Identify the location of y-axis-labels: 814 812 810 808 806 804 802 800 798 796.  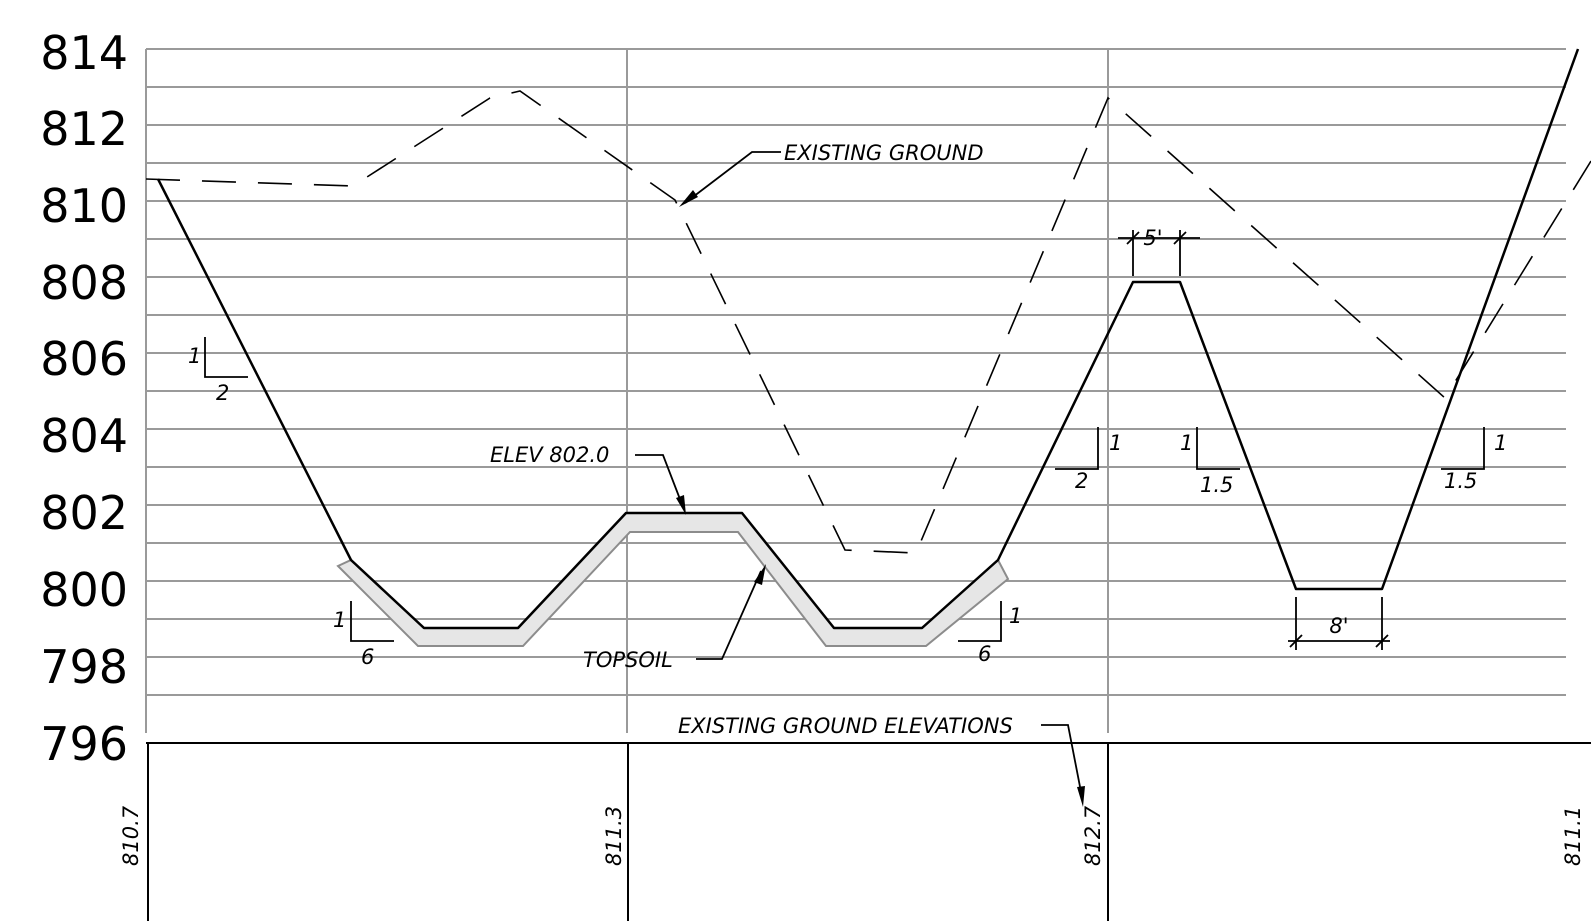
(84, 398).